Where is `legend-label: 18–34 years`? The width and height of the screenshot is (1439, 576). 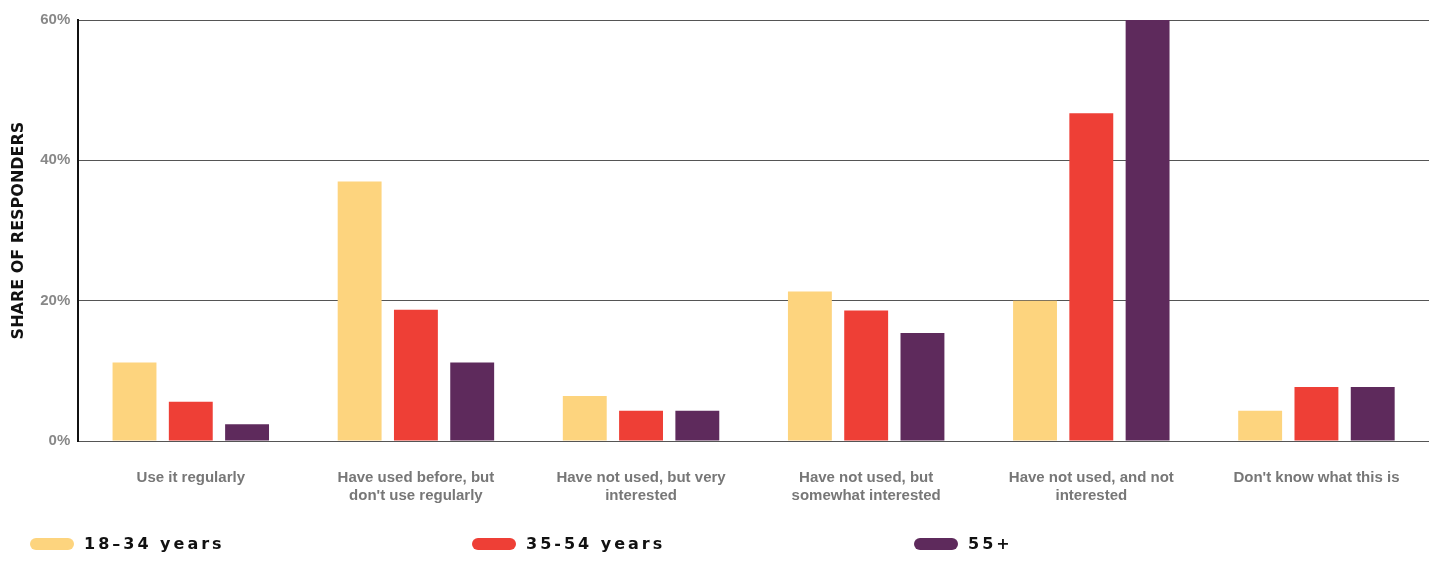 legend-label: 18–34 years is located at coordinates (154, 543).